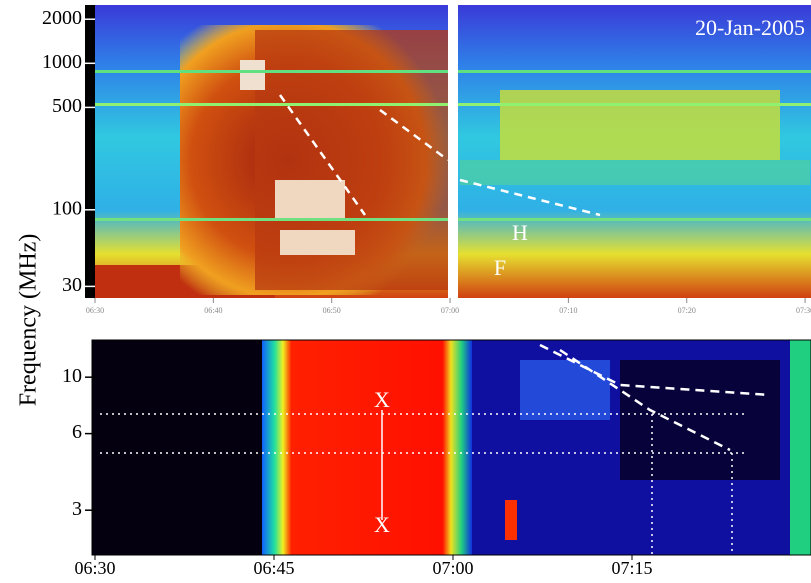 This screenshot has height=583, width=811. Describe the element at coordinates (500, 267) in the screenshot. I see `band-label: F` at that location.